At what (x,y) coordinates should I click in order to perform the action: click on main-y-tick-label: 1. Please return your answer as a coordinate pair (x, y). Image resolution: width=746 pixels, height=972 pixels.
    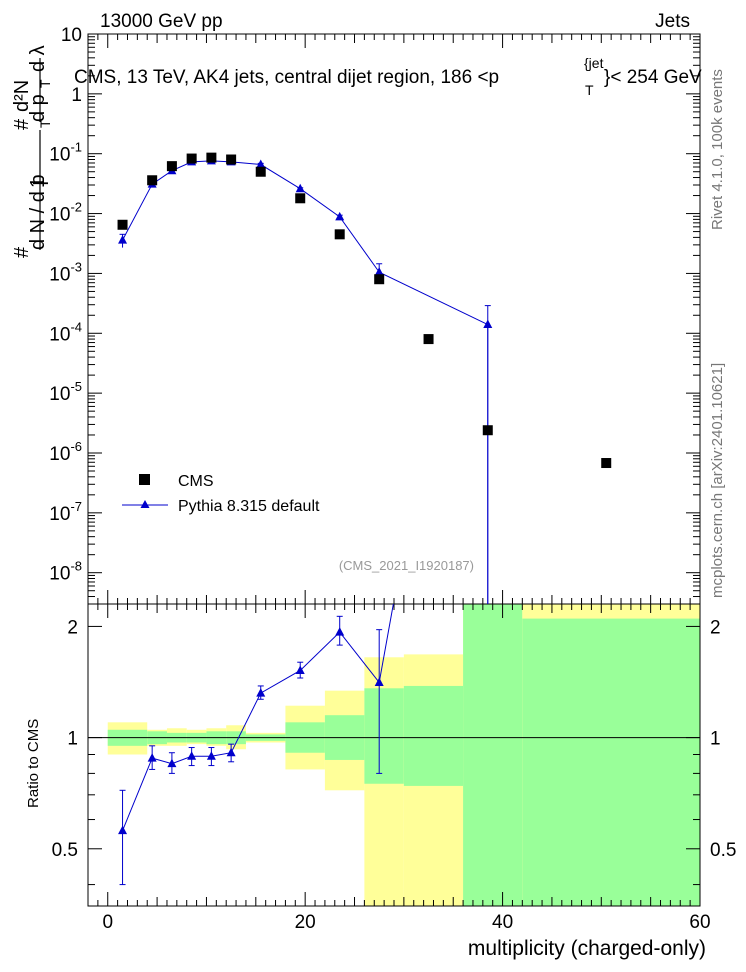
    Looking at the image, I should click on (76, 95).